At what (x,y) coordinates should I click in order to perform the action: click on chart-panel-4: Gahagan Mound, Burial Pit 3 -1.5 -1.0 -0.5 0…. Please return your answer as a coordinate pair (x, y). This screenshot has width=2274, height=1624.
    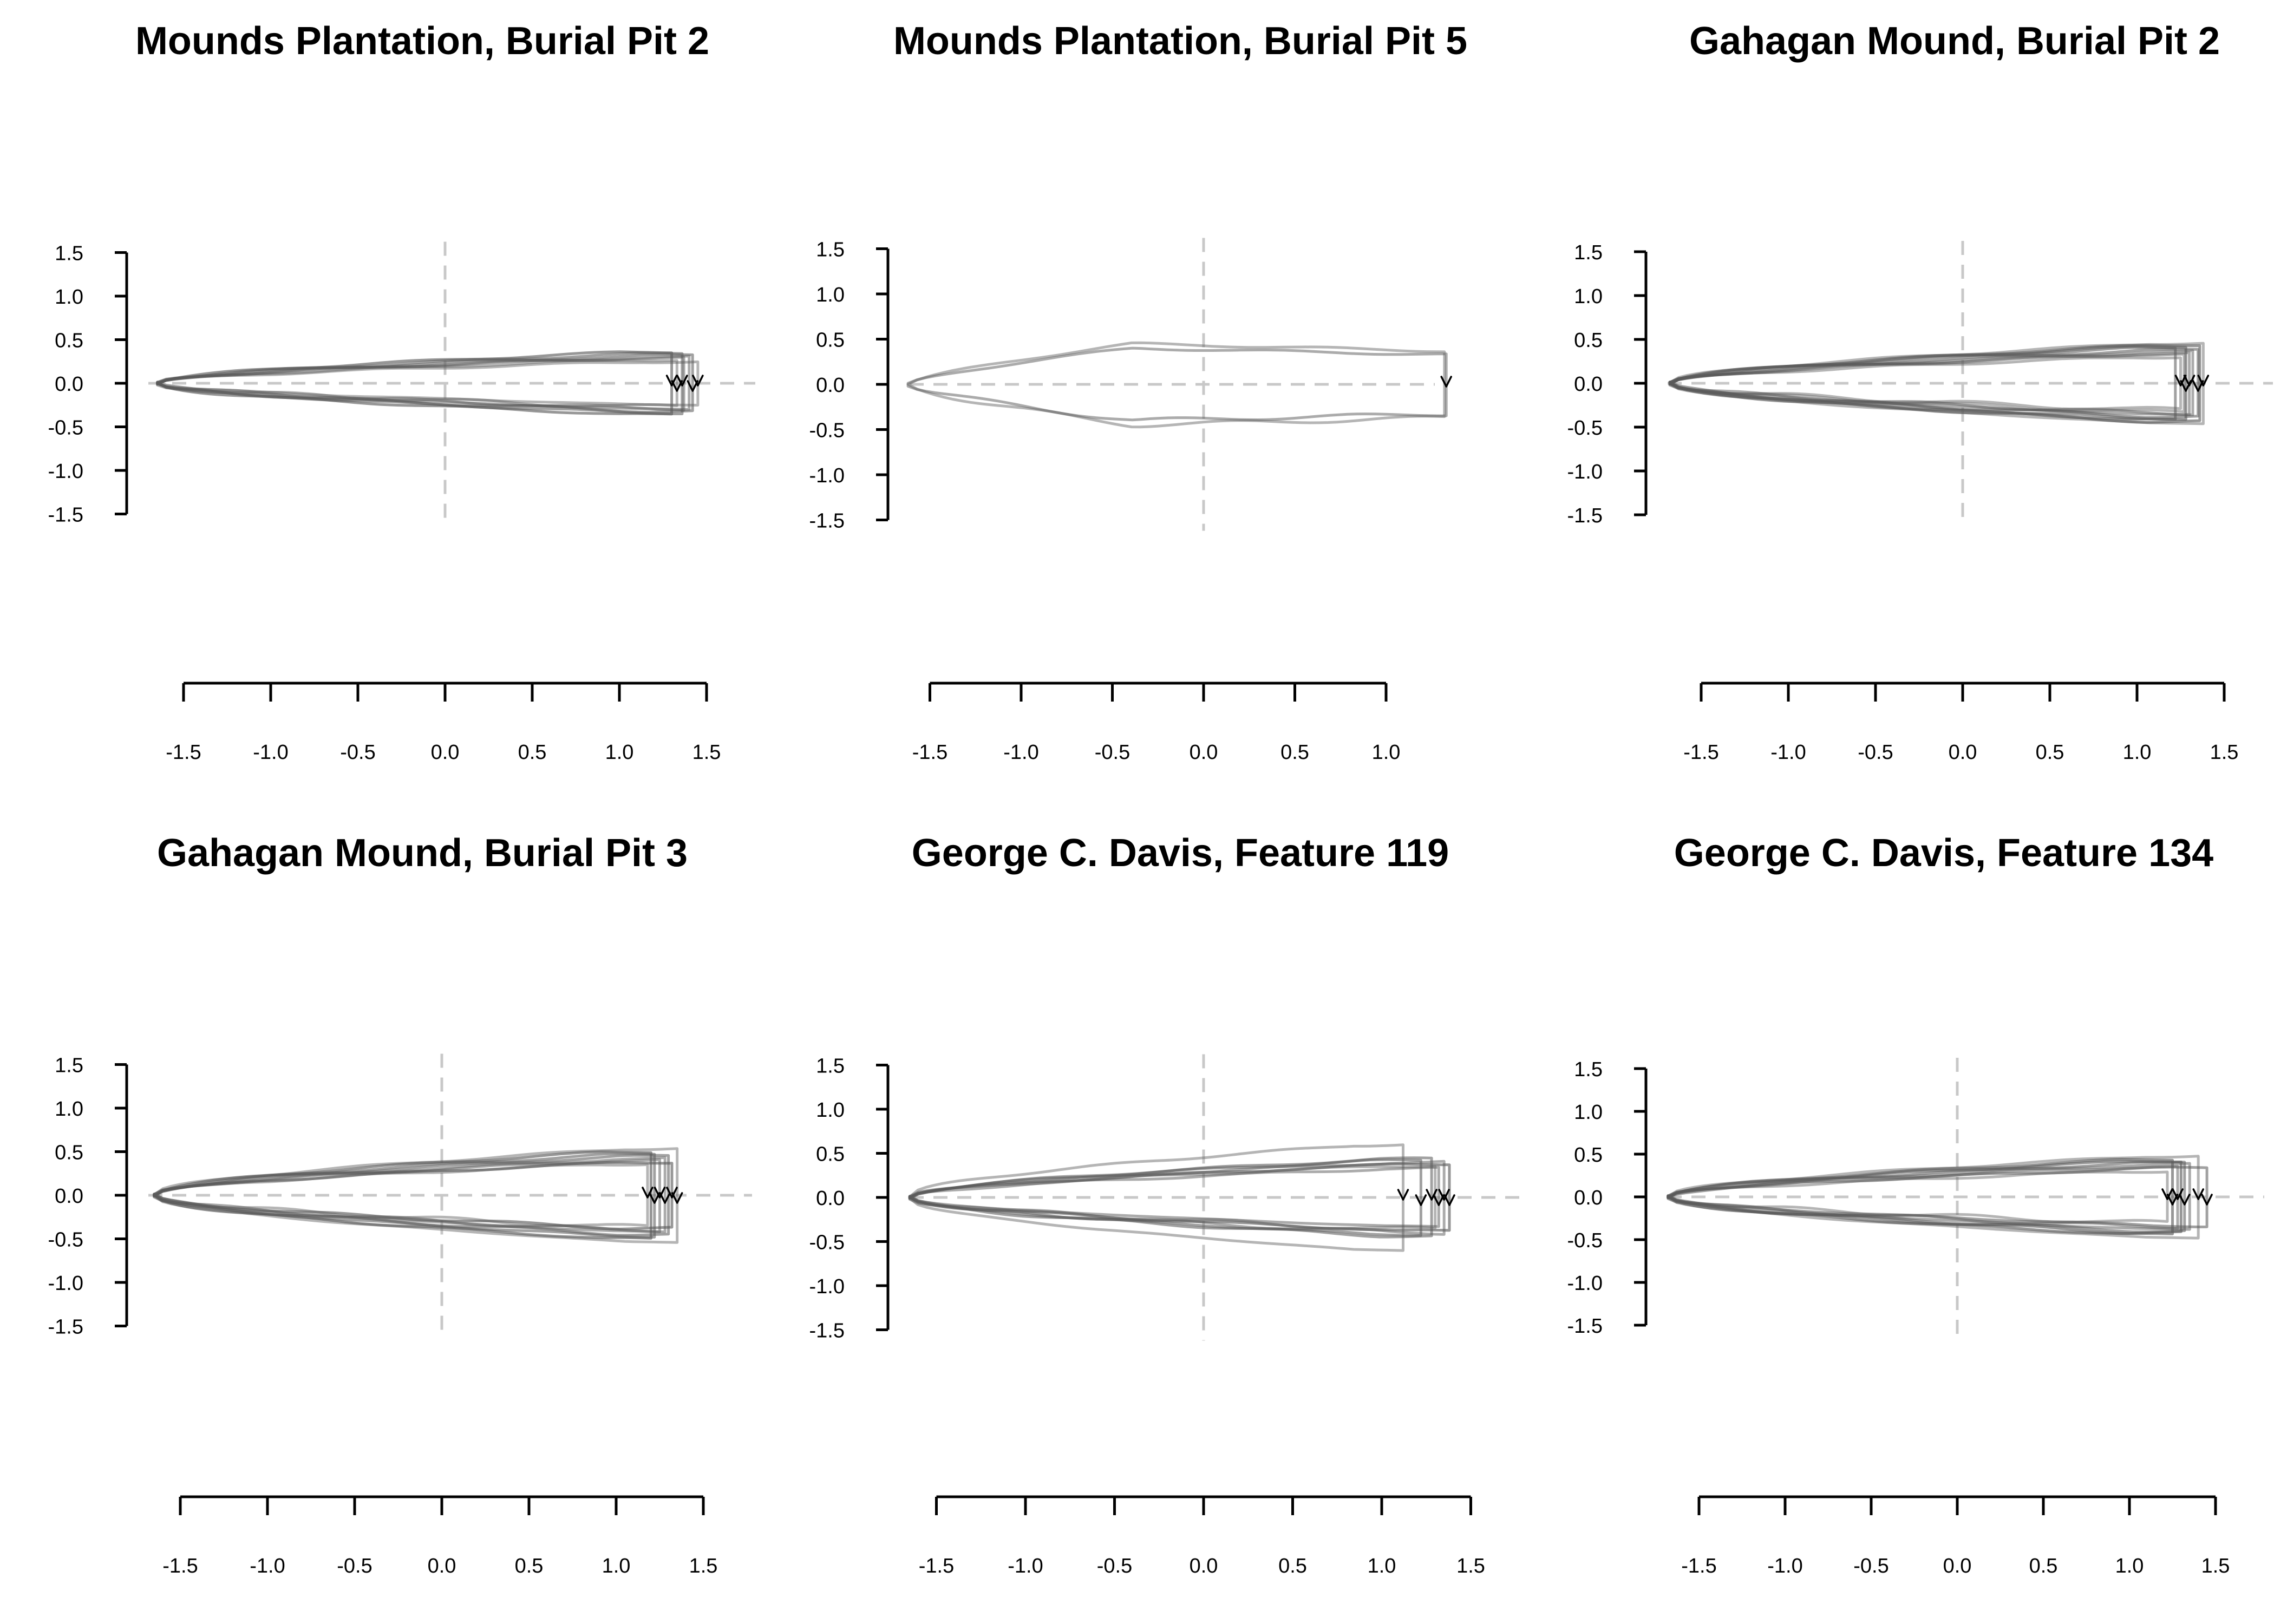
    Looking at the image, I should click on (400, 1204).